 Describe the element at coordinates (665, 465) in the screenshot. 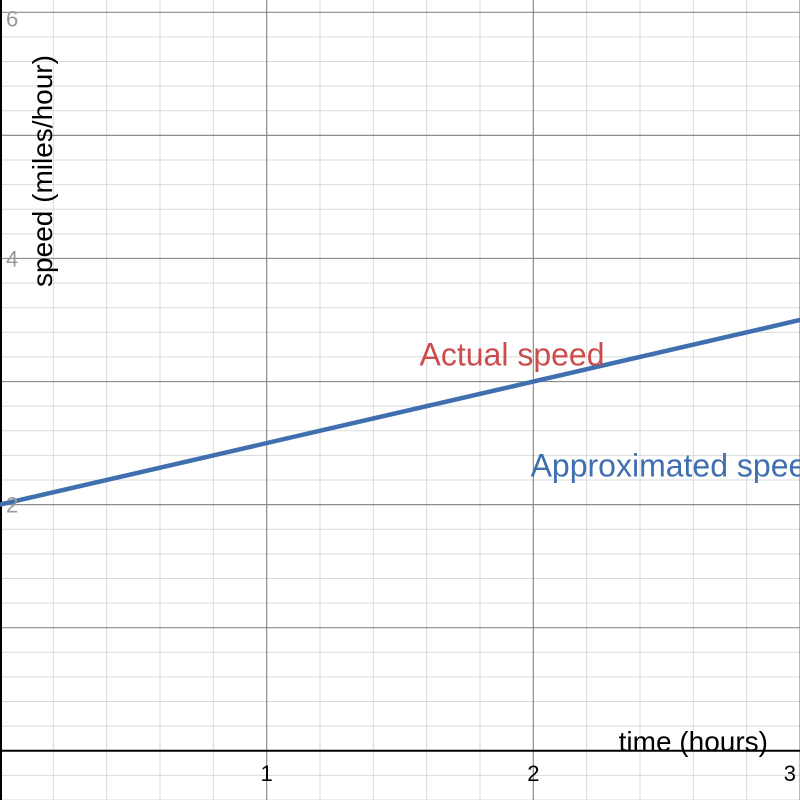

I see `approximated-speed-label: Approximated speed` at that location.